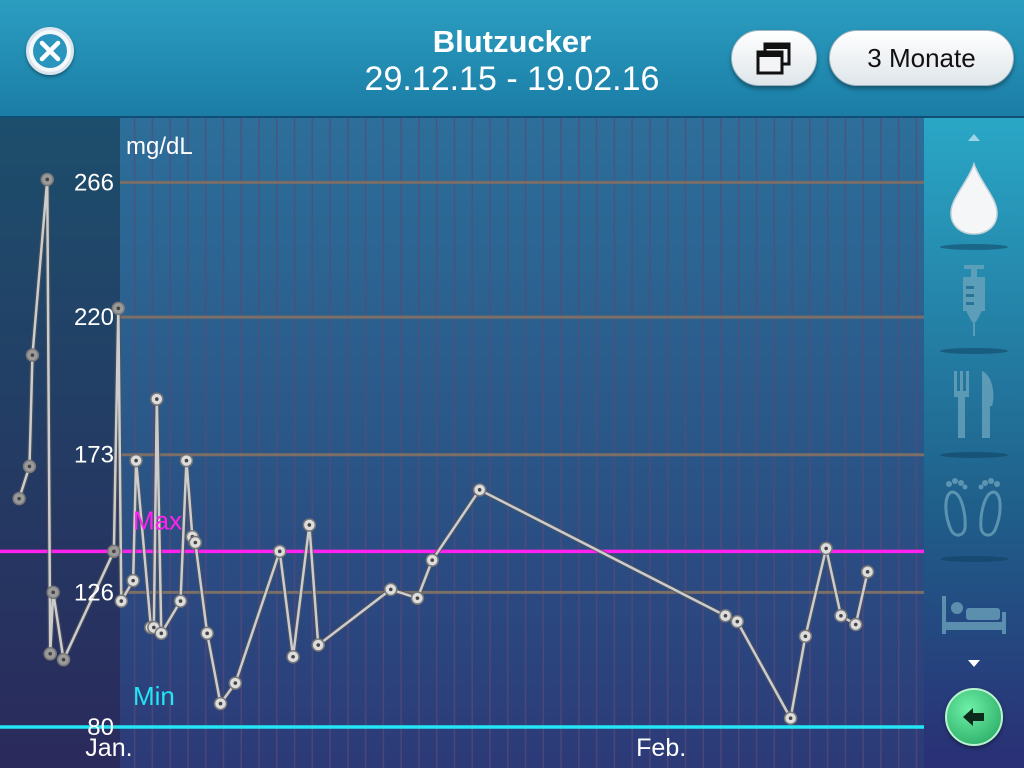  What do you see at coordinates (512, 41) in the screenshot?
I see `page-title: Blutzucker` at bounding box center [512, 41].